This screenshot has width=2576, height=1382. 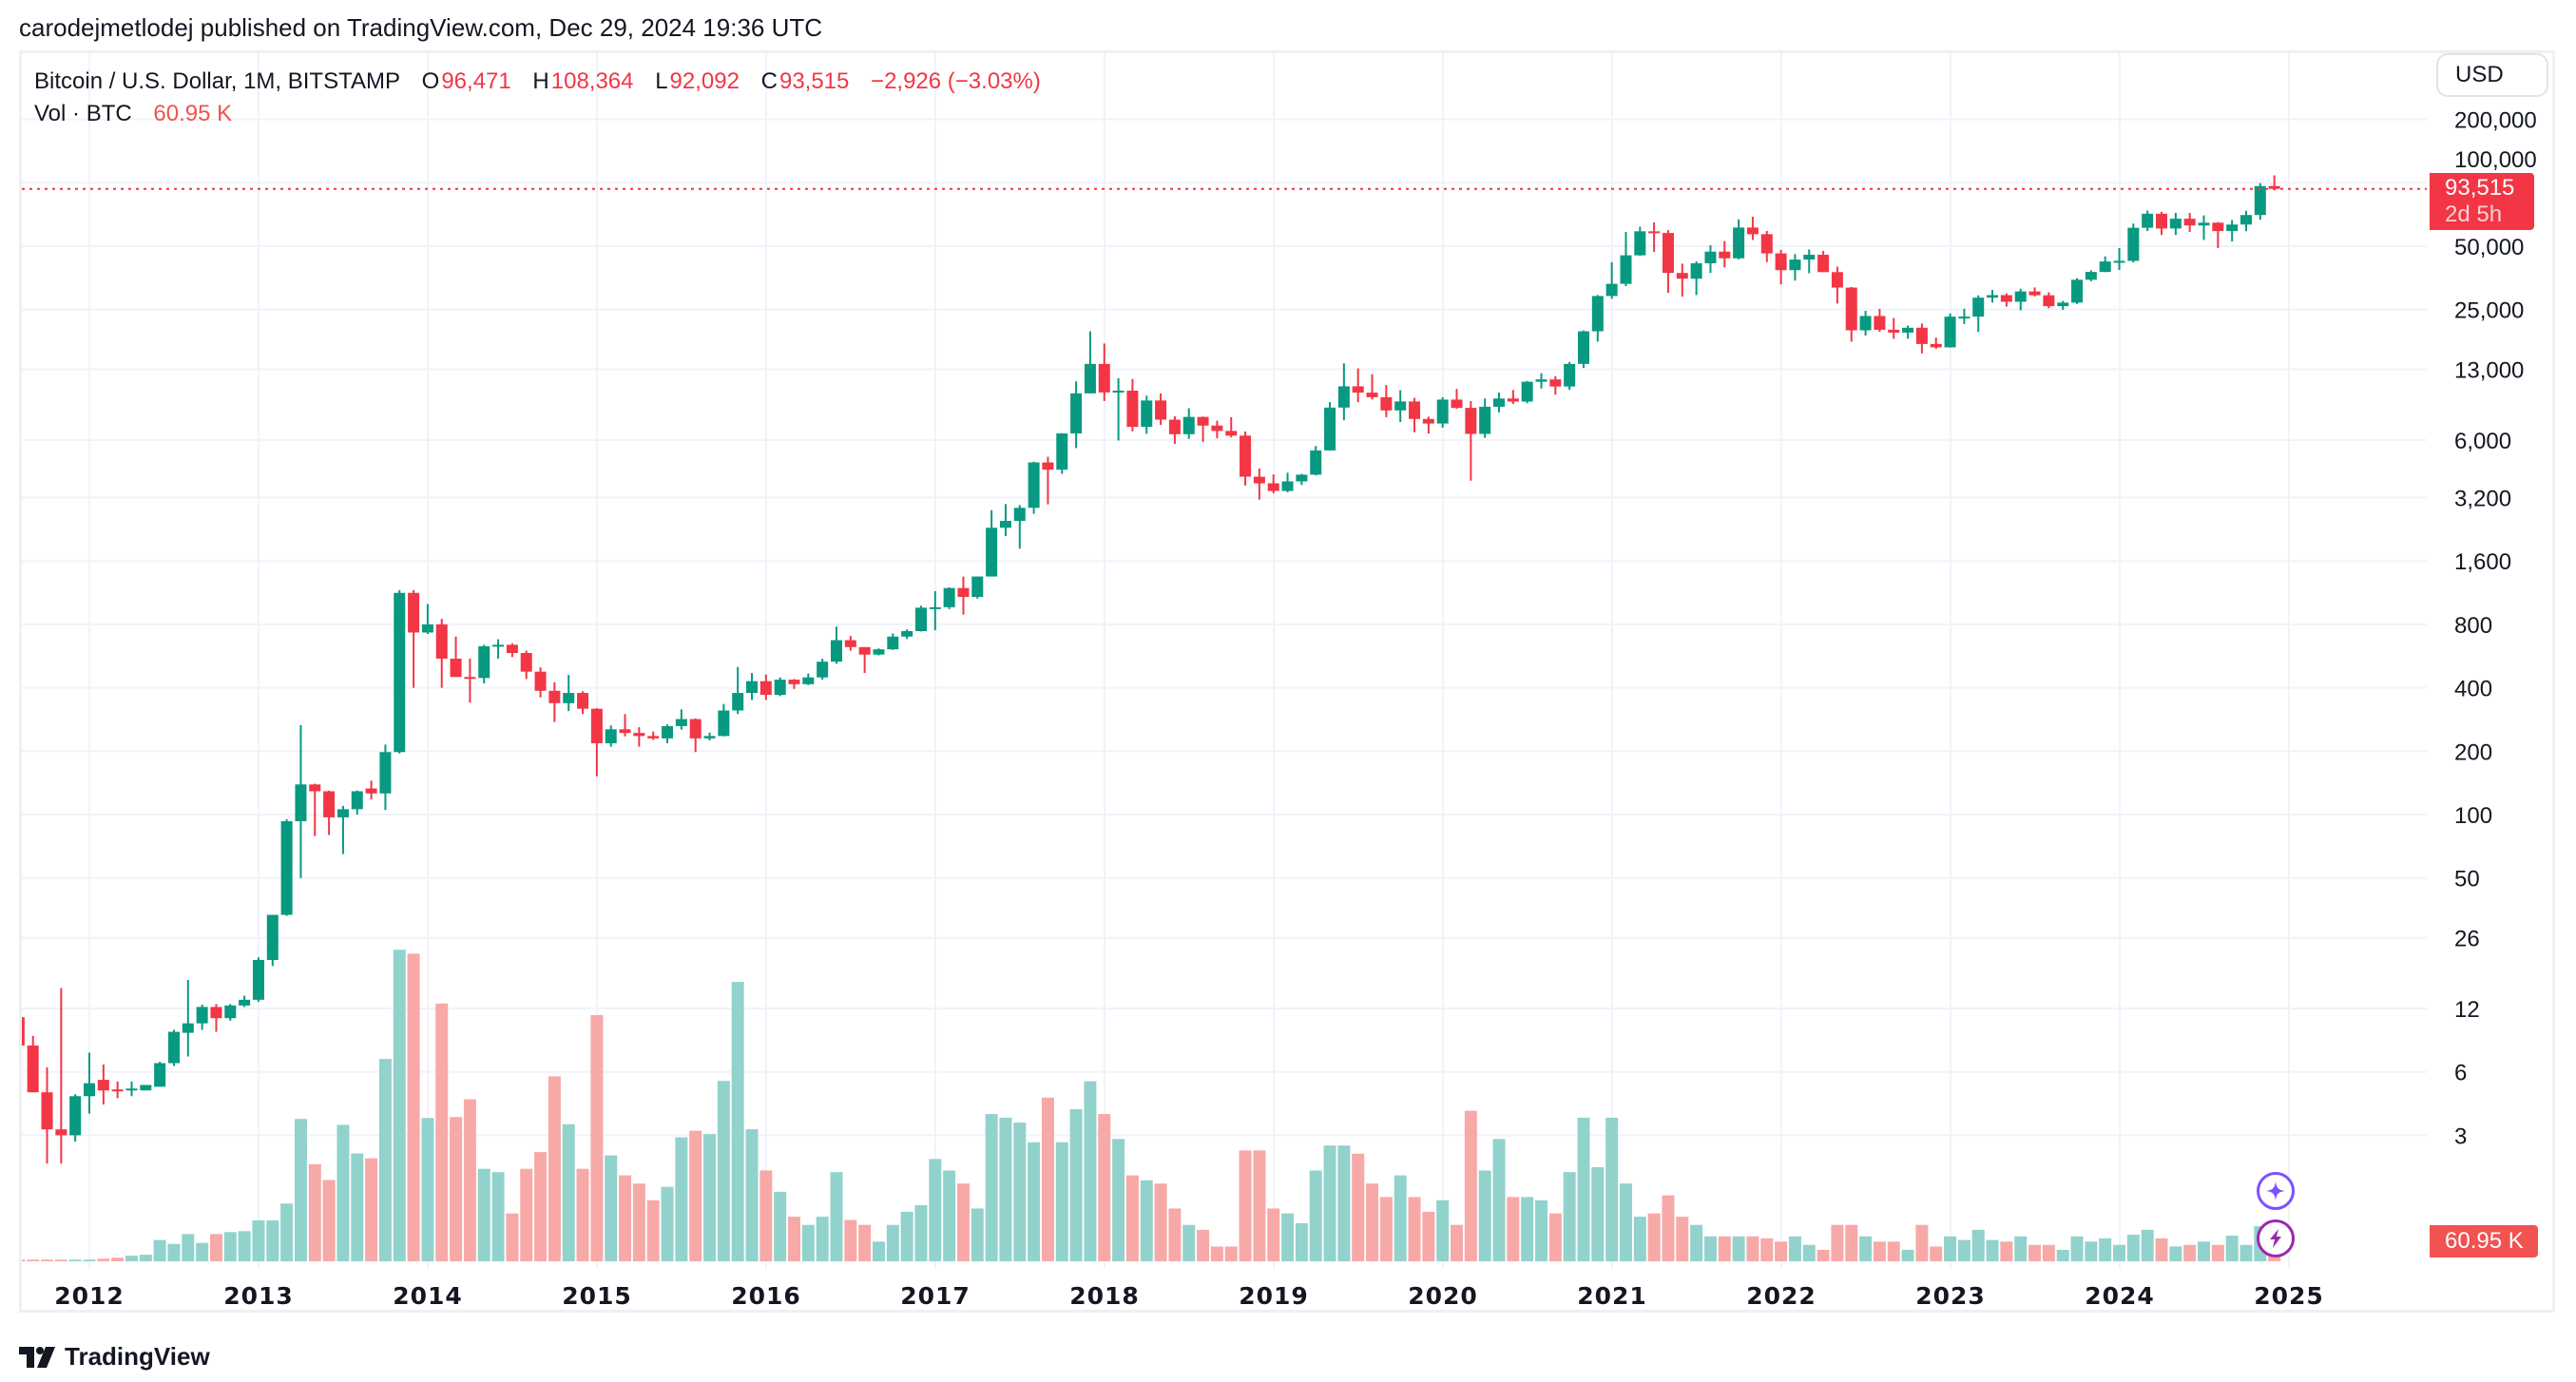 What do you see at coordinates (936, 1296) in the screenshot?
I see `time-tick-label: 2017` at bounding box center [936, 1296].